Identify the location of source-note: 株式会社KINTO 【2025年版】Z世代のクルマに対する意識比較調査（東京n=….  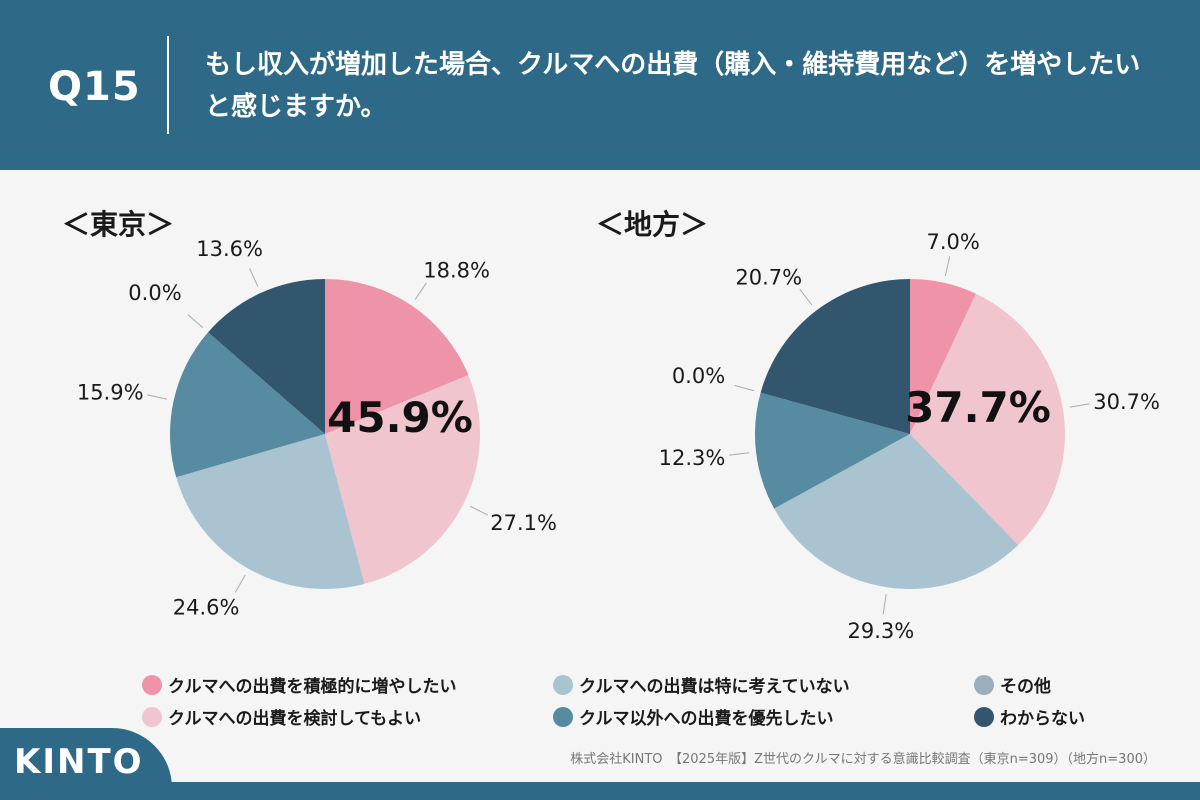
(863, 759).